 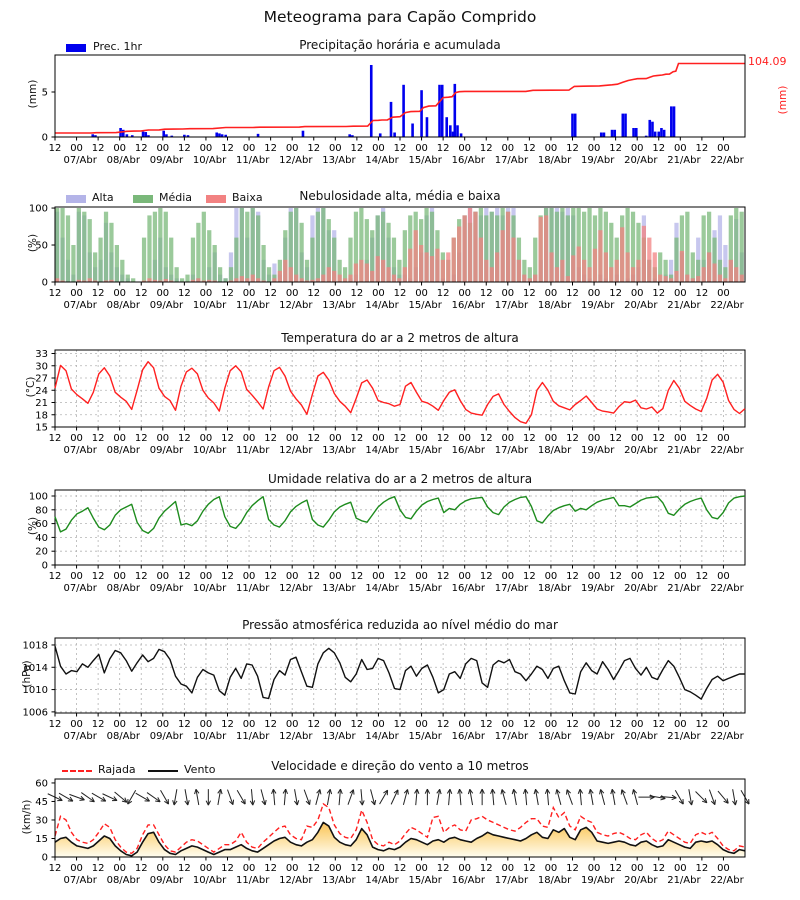 I want to click on baixa-legend-label: Baixa, so click(x=247, y=197).